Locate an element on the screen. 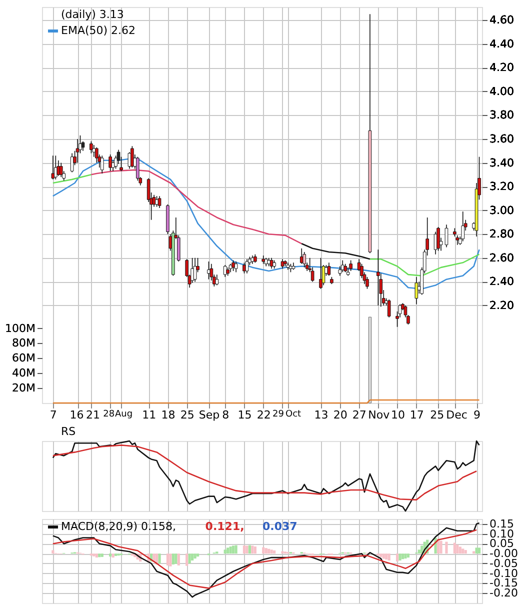  legend-label: MACD(8,20,9) 0.158, is located at coordinates (118, 526).